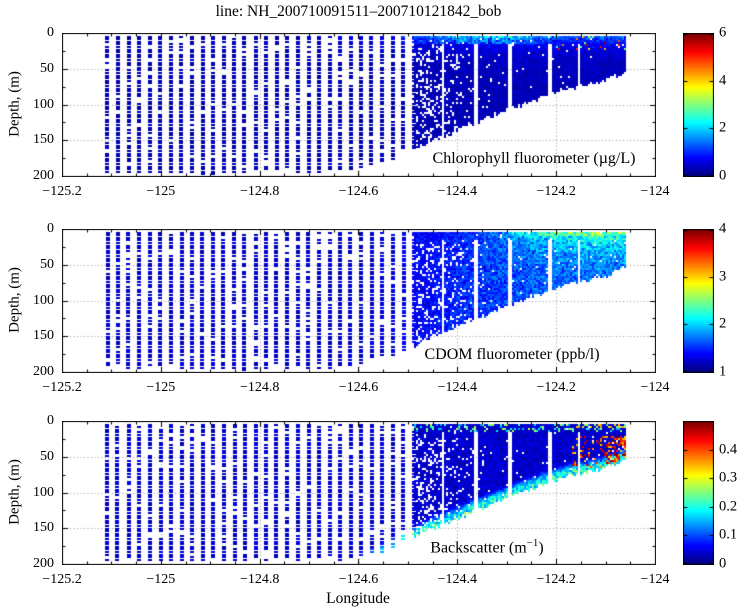 Image resolution: width=750 pixels, height=614 pixels. I want to click on colorbar-tick-label: 0.2, so click(728, 506).